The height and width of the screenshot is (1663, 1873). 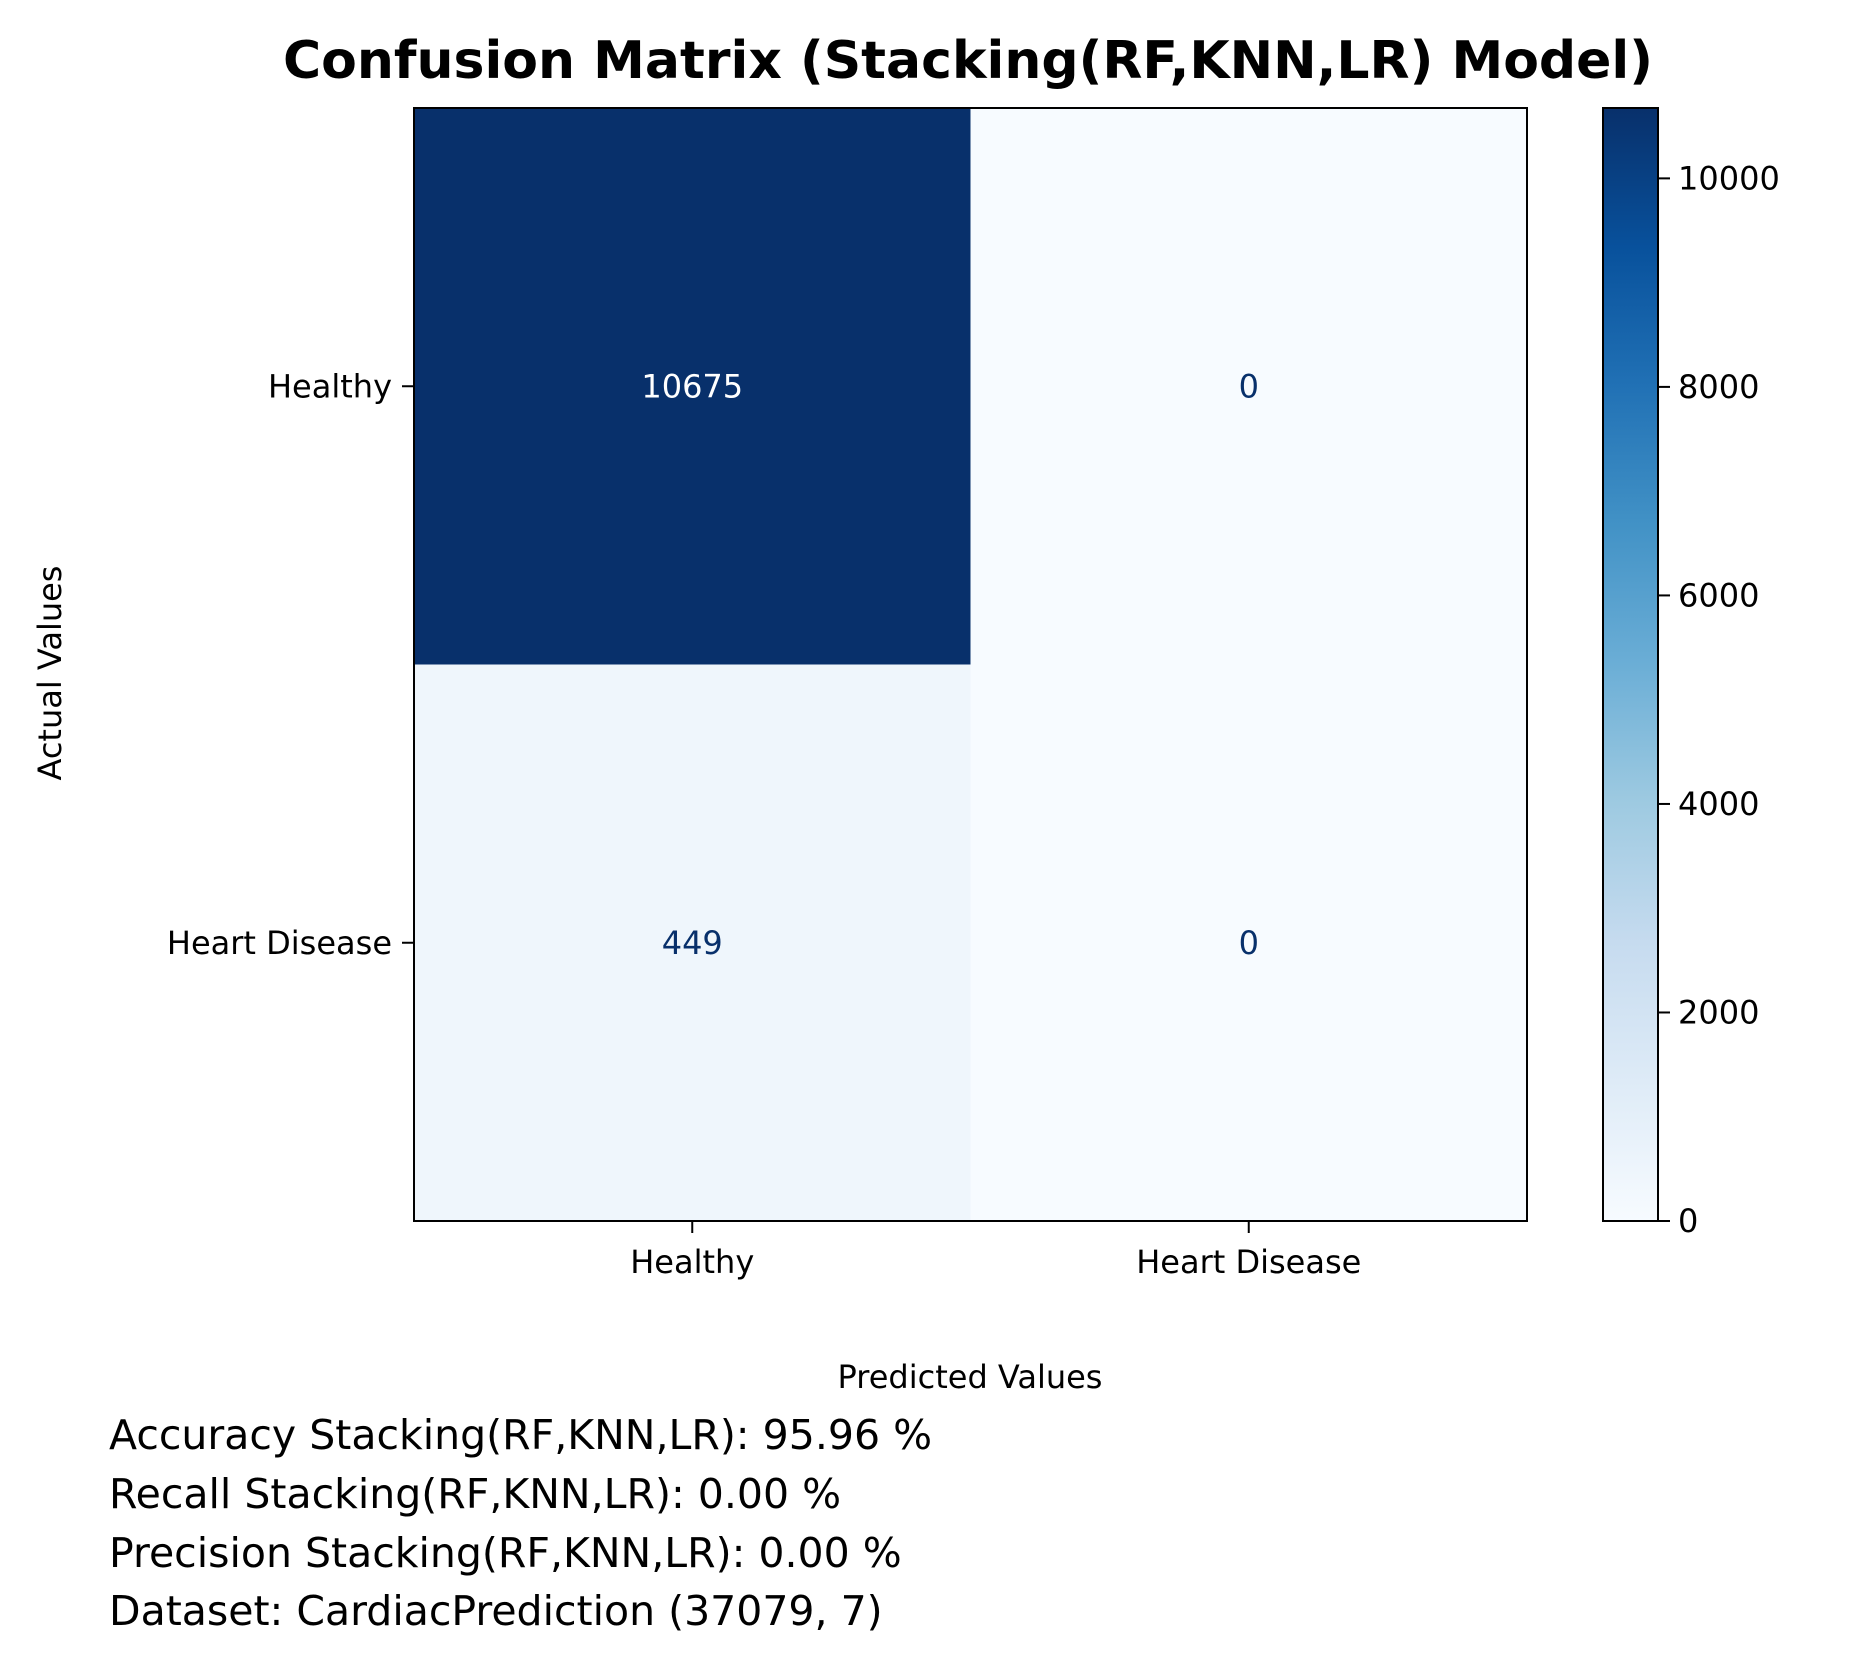 What do you see at coordinates (496, 1611) in the screenshot?
I see `annotation-dataset: Dataset: CardiacPrediction (37079, 7)` at bounding box center [496, 1611].